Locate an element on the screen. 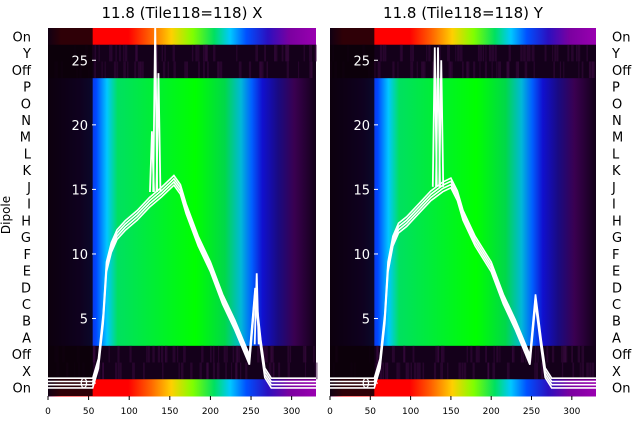  x-tick-label: 150 is located at coordinates (169, 412).